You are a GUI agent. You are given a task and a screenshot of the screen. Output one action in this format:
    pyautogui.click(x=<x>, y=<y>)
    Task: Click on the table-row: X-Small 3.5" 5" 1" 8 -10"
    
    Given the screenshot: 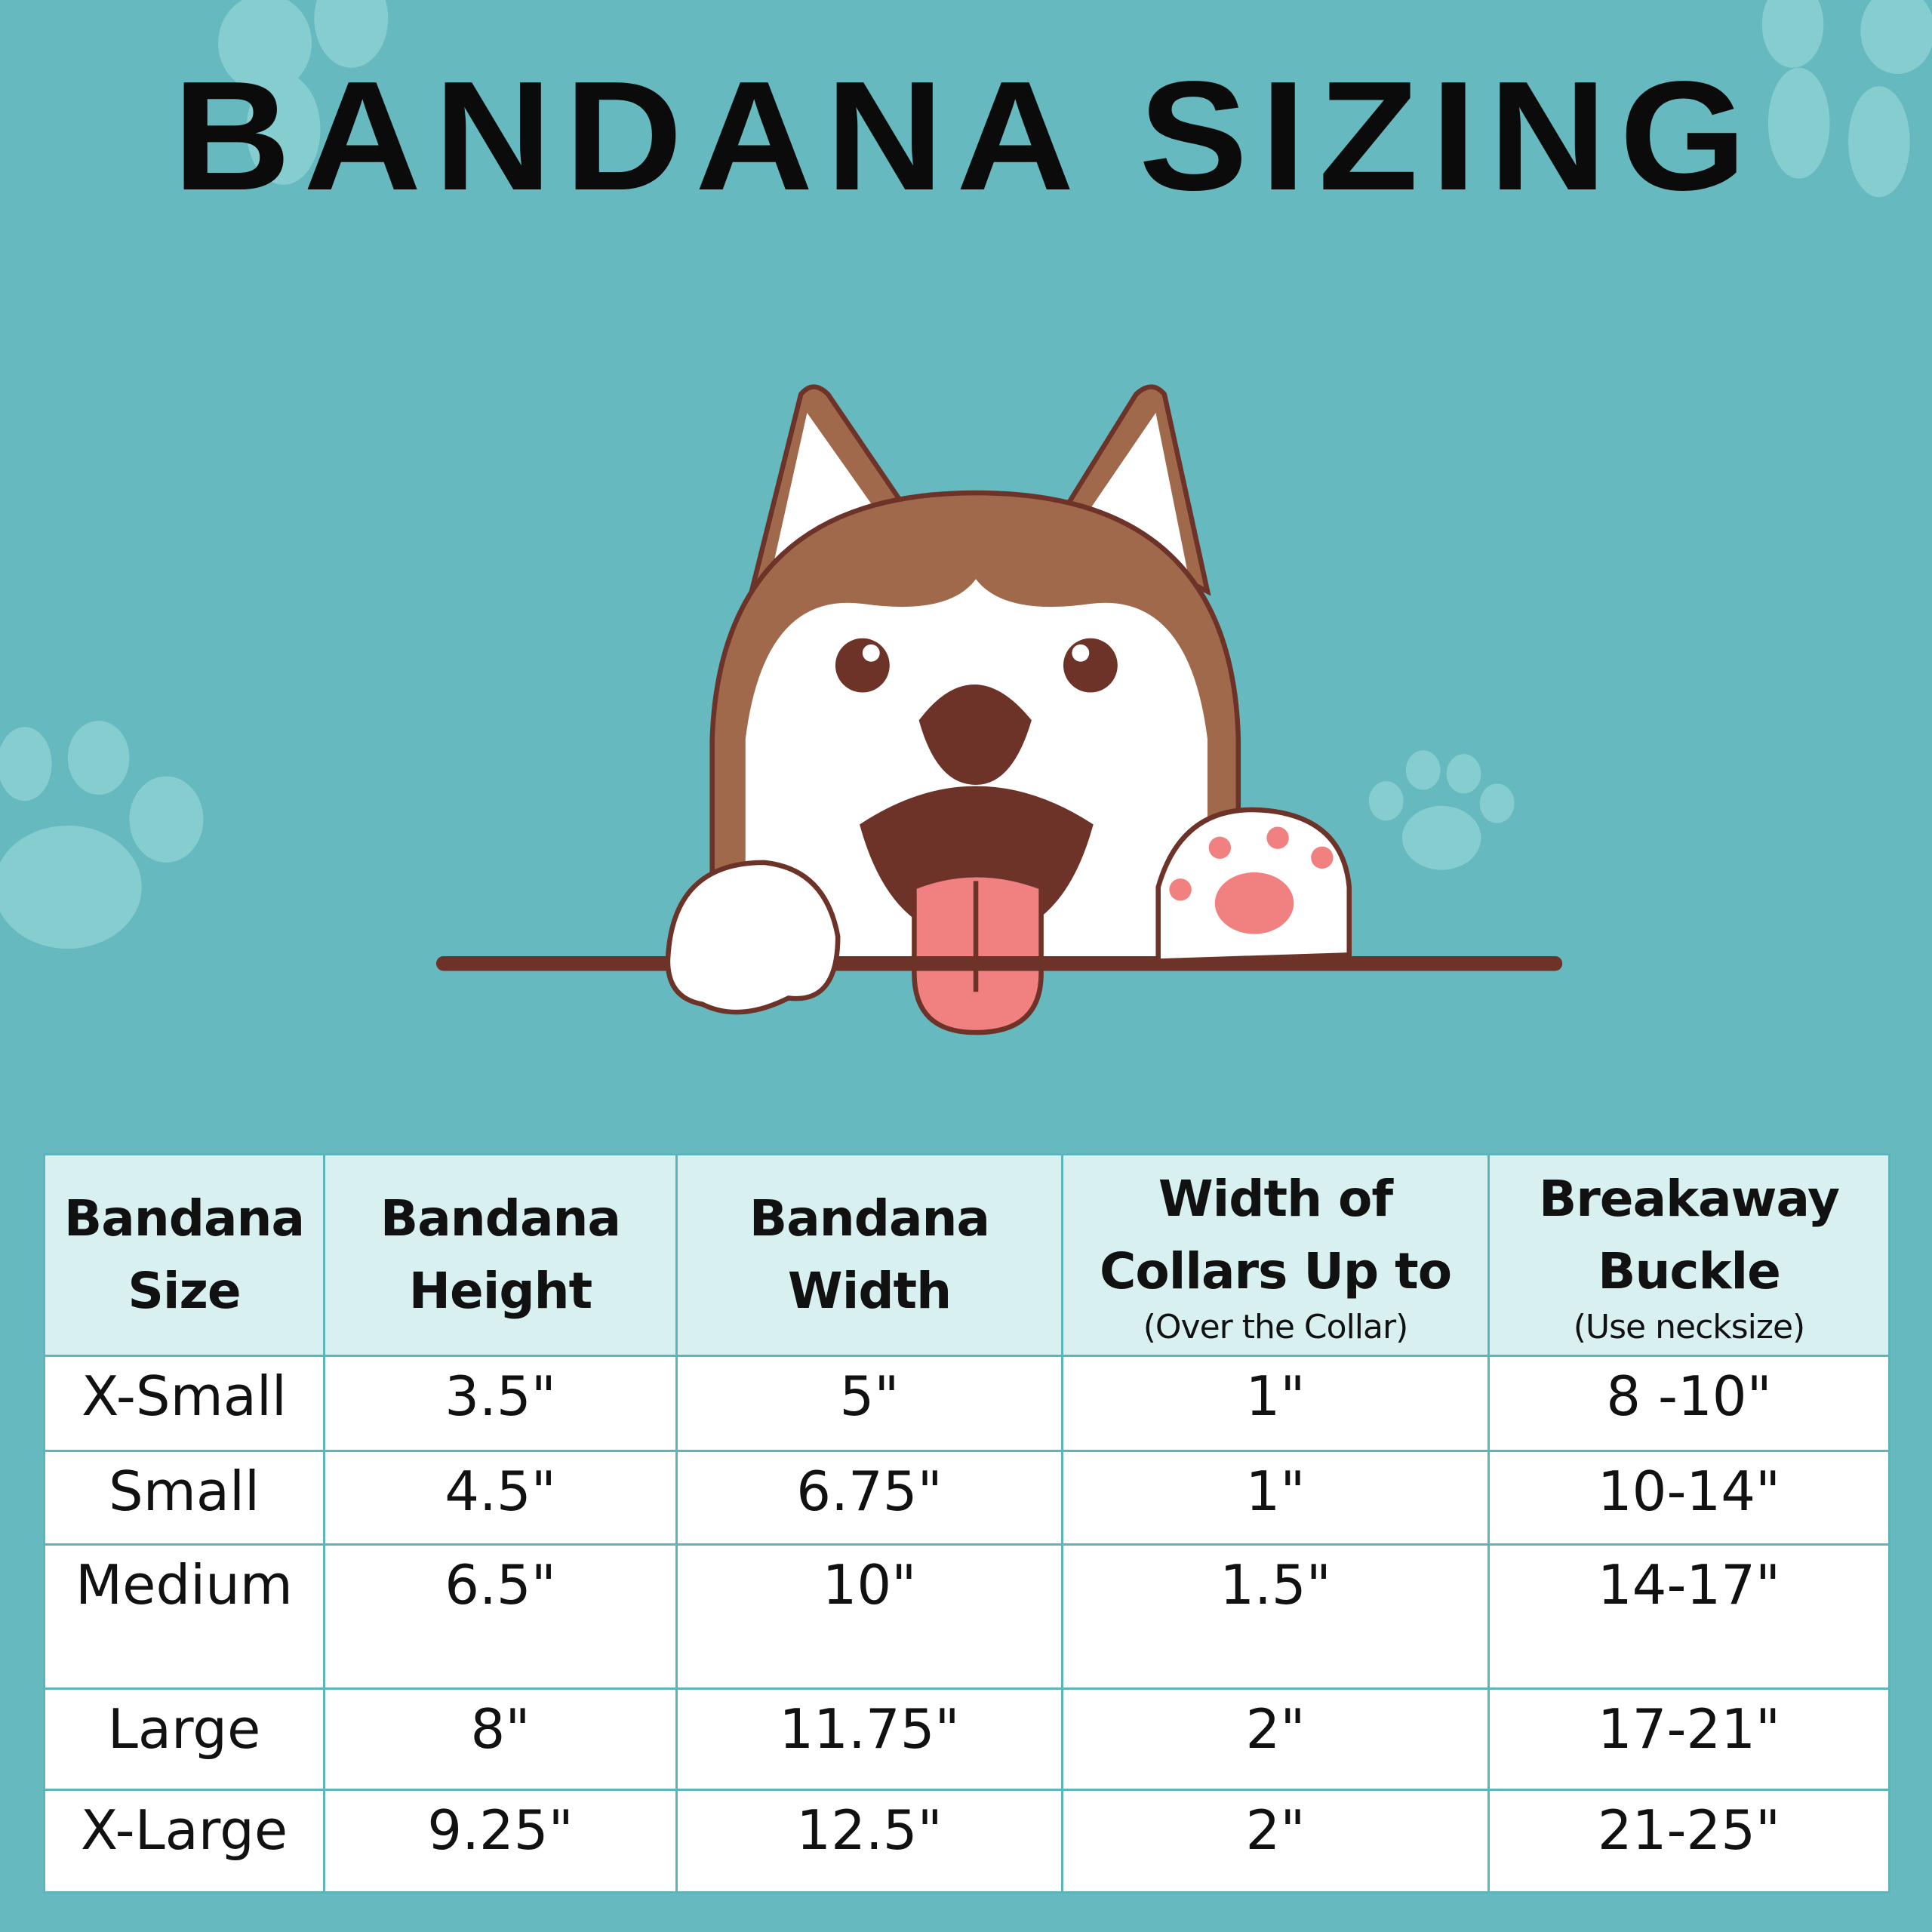 What is the action you would take?
    pyautogui.click(x=966, y=1403)
    